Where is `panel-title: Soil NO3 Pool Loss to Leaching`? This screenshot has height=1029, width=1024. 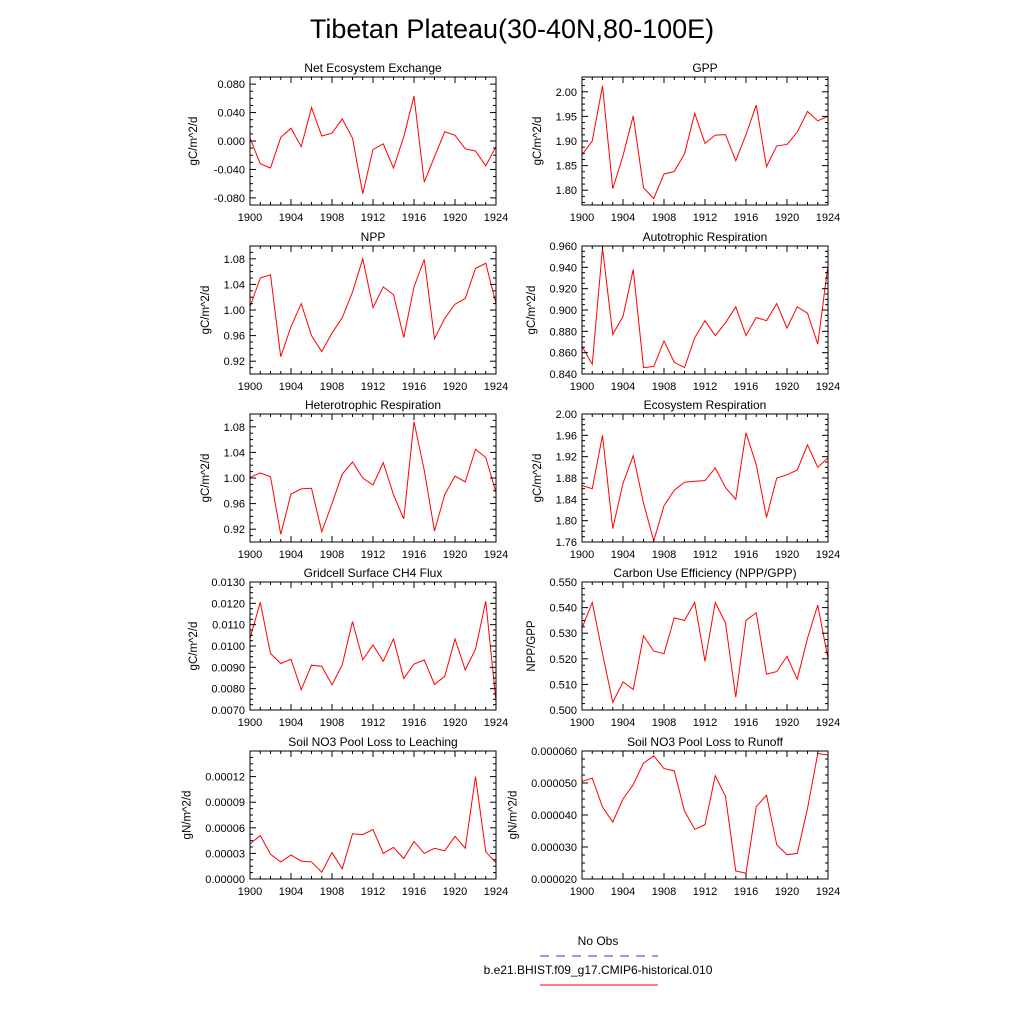
panel-title: Soil NO3 Pool Loss to Leaching is located at coordinates (372, 742).